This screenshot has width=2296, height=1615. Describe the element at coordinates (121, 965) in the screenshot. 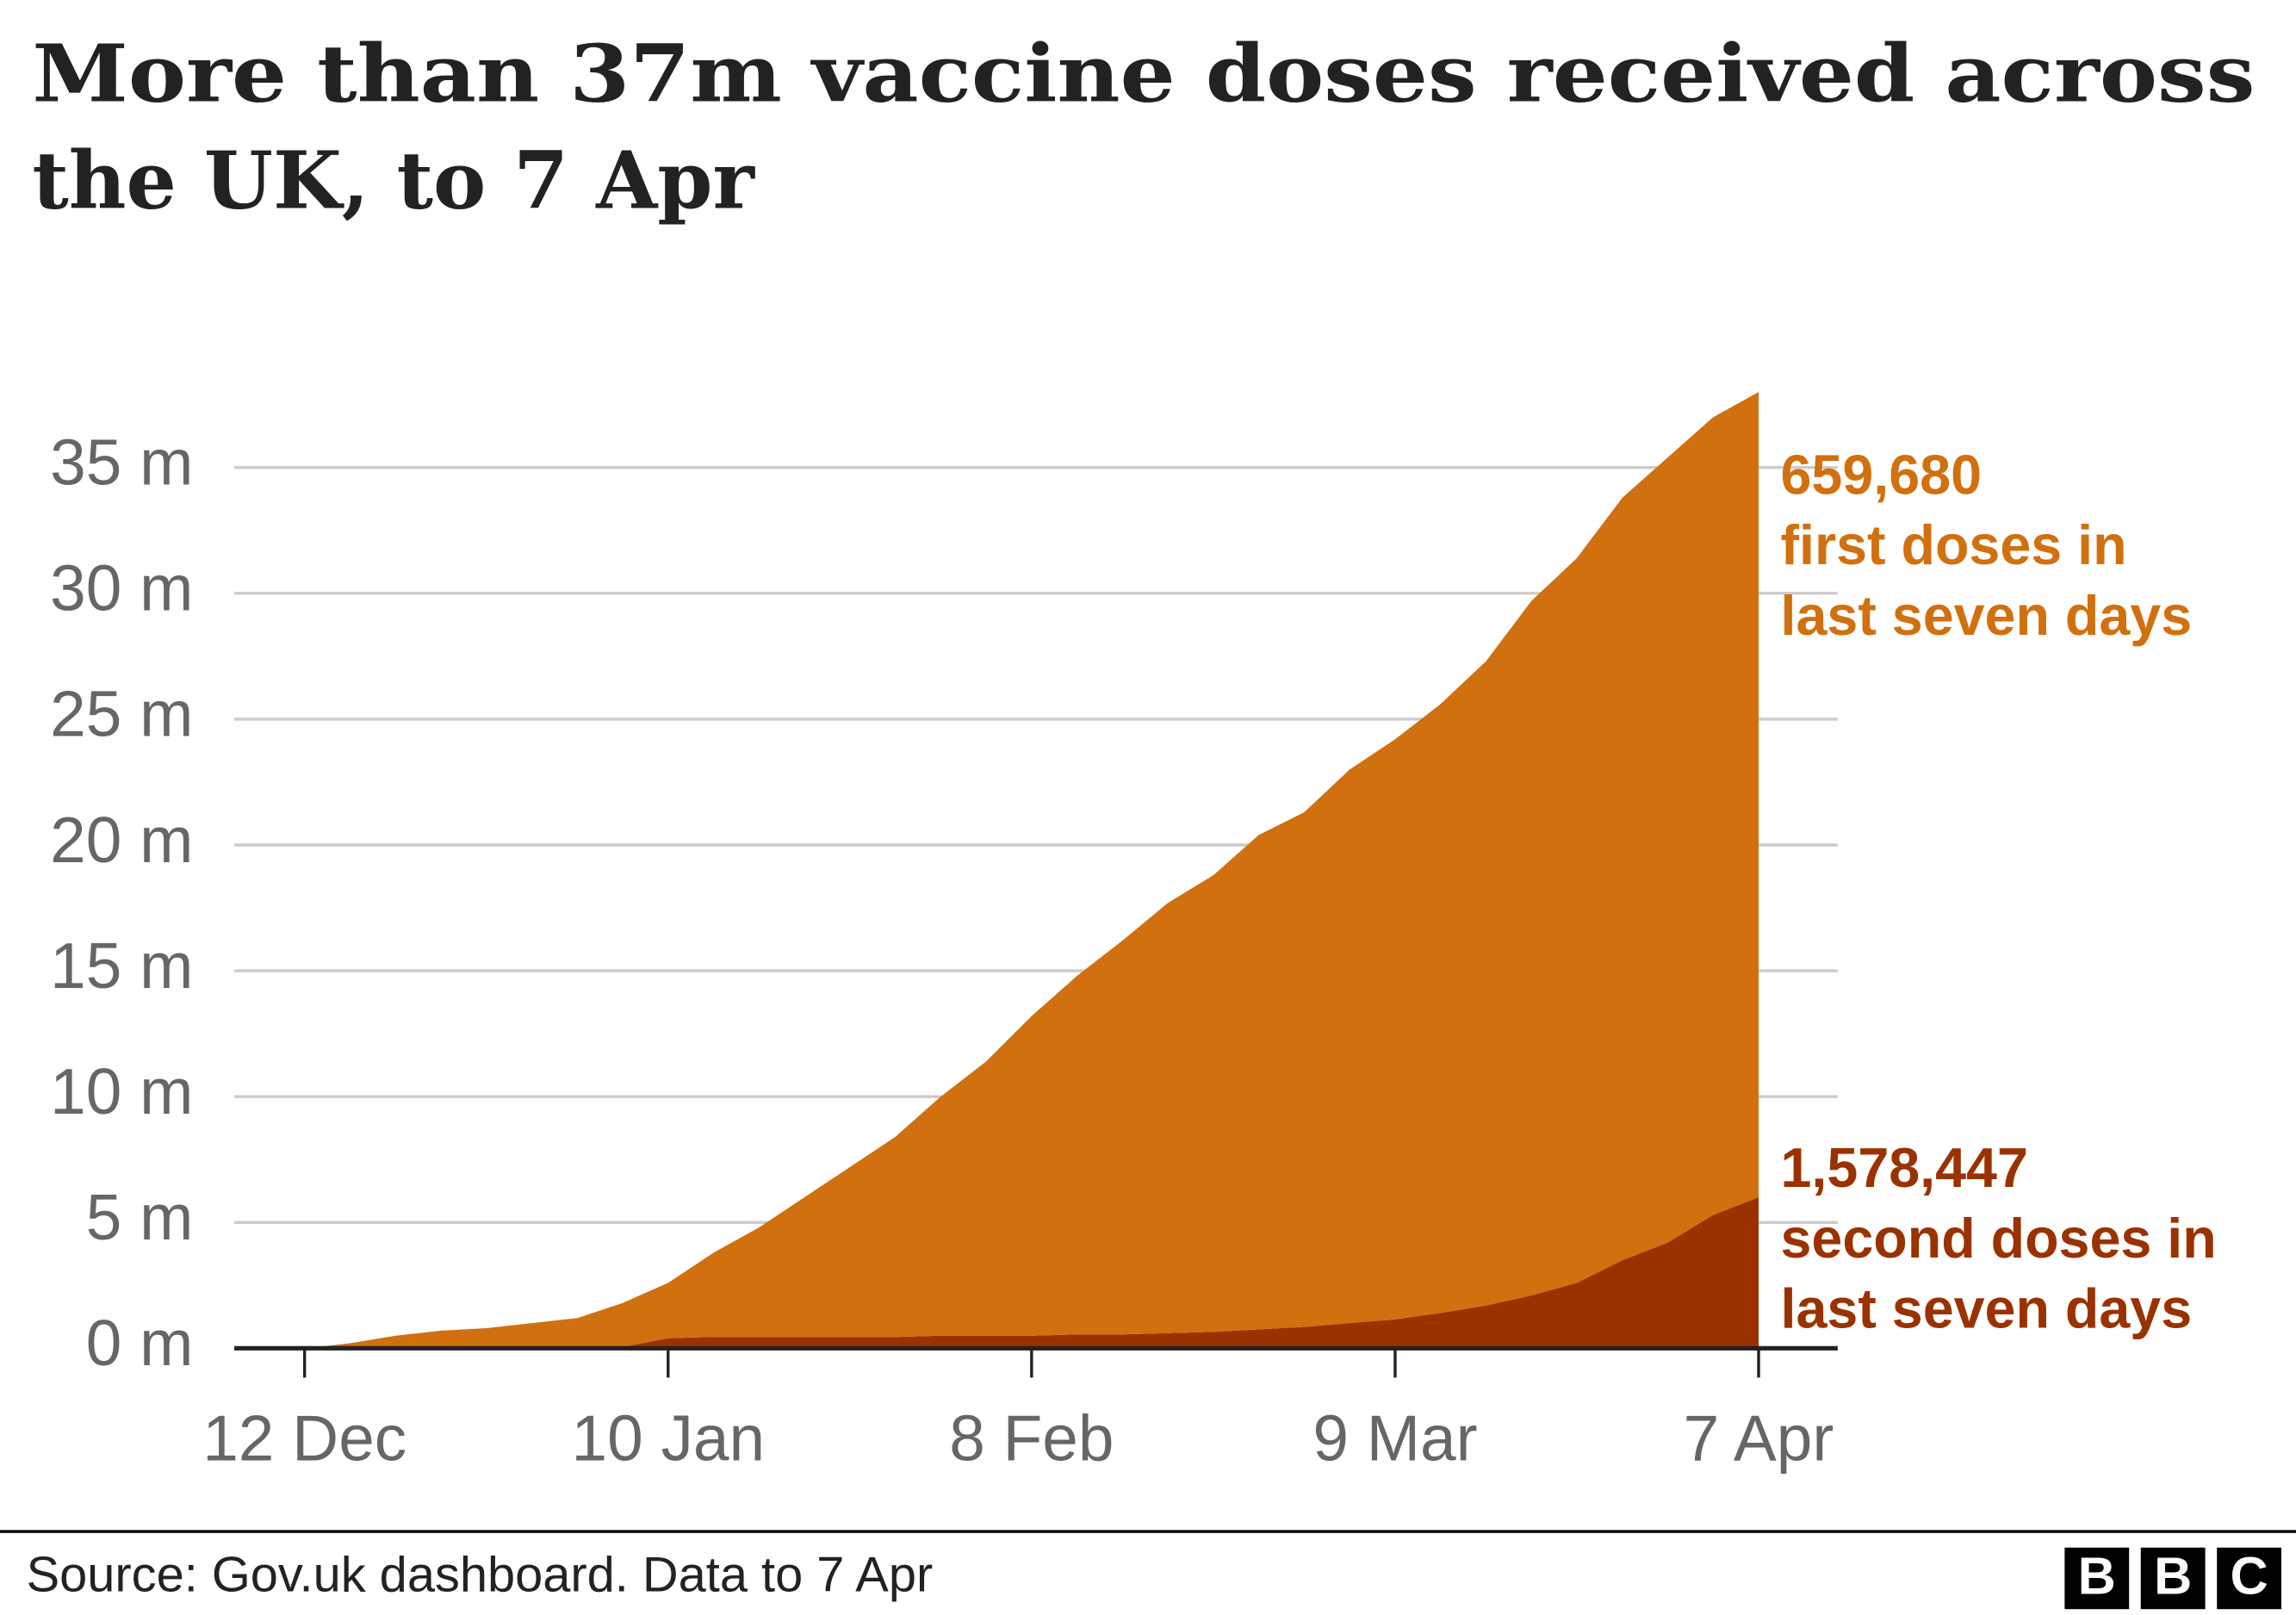

I see `y-tick-label: 15 m` at that location.